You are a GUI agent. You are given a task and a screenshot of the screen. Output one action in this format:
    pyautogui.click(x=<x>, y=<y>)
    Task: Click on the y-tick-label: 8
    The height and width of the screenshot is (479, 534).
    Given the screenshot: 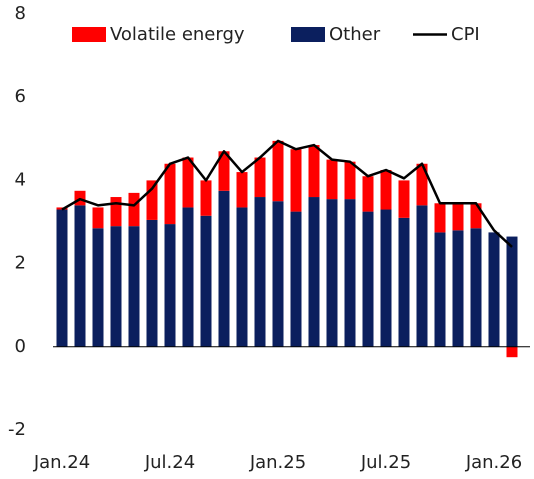 What is the action you would take?
    pyautogui.click(x=20, y=13)
    